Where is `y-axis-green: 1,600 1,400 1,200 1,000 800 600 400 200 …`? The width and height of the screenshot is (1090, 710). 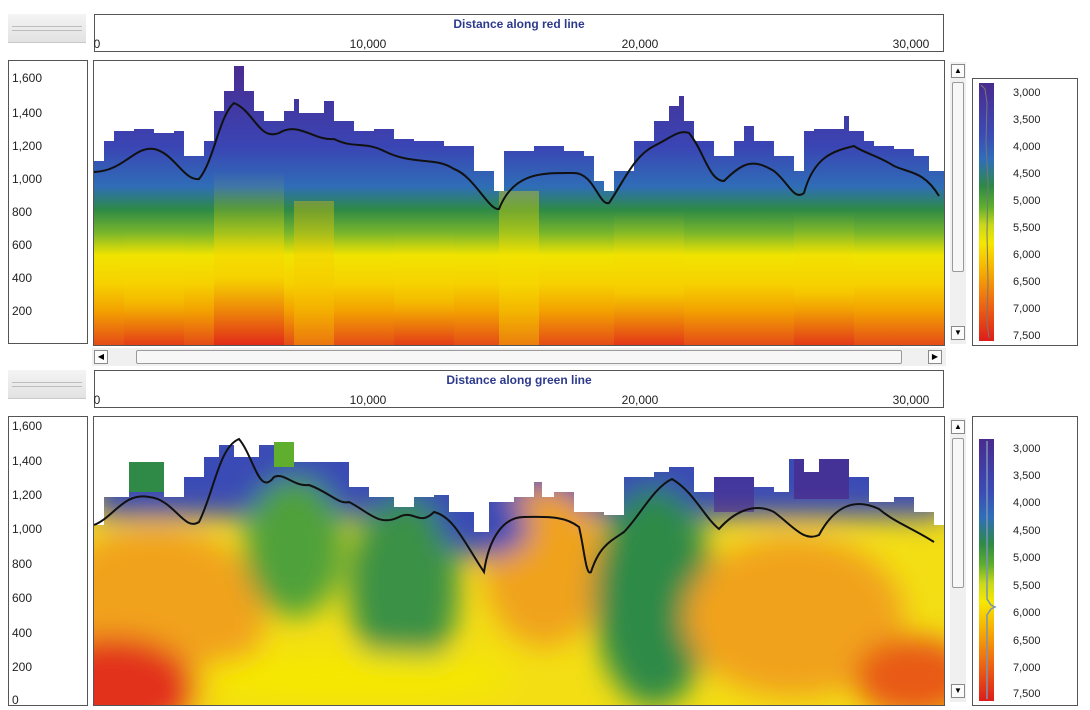 y-axis-green: 1,600 1,400 1,200 1,000 800 600 400 200 … is located at coordinates (48, 561).